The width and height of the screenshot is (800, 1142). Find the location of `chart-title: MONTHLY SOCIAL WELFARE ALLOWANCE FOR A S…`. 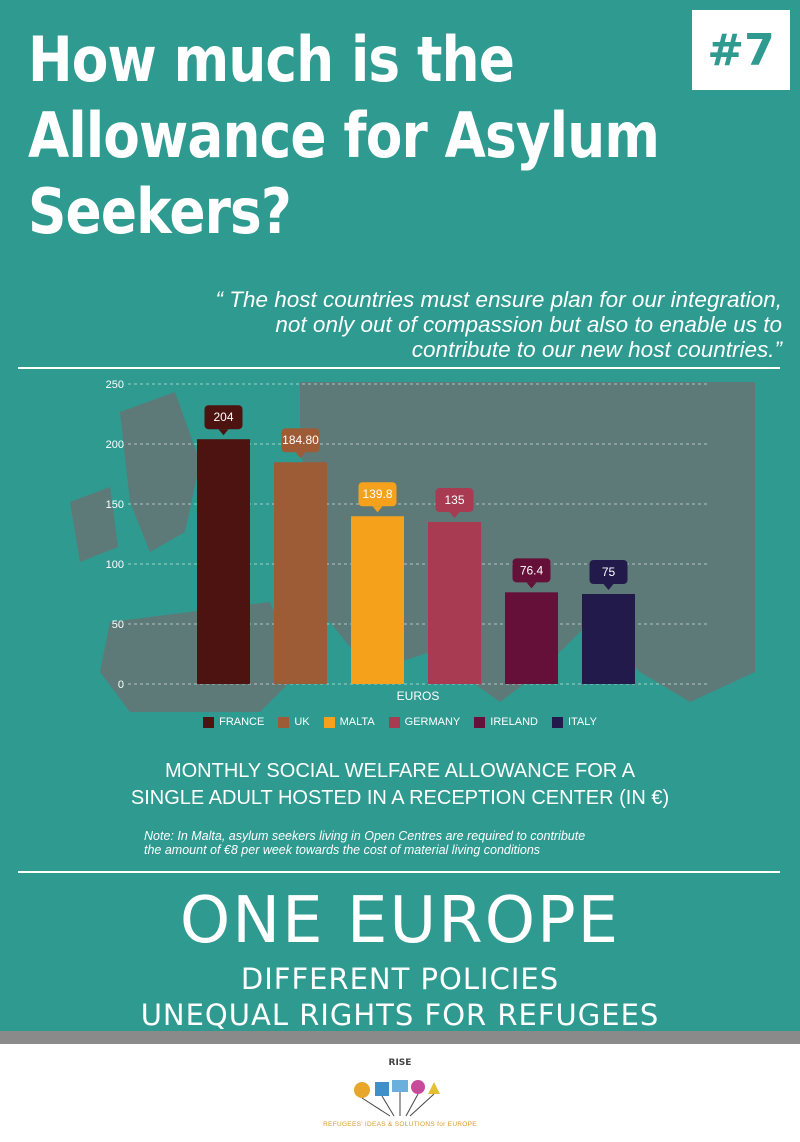

chart-title: MONTHLY SOCIAL WELFARE ALLOWANCE FOR A S… is located at coordinates (400, 785).